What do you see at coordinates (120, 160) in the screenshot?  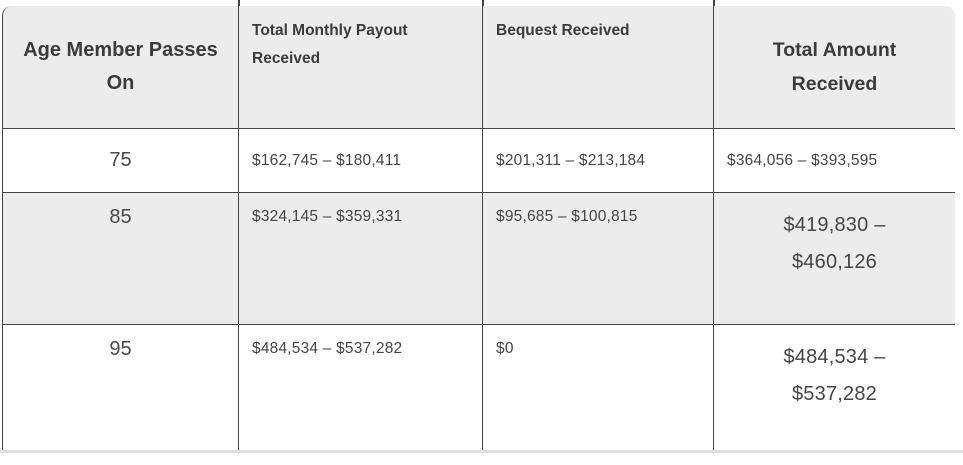 I see `age-cell: 75` at bounding box center [120, 160].